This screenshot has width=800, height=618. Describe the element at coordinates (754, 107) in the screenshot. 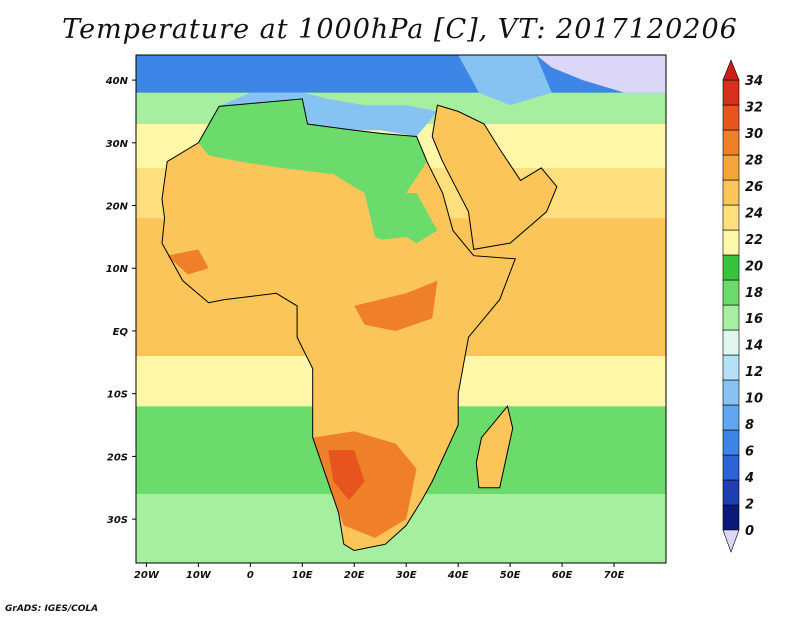

I see `colorbar-label: 32` at that location.